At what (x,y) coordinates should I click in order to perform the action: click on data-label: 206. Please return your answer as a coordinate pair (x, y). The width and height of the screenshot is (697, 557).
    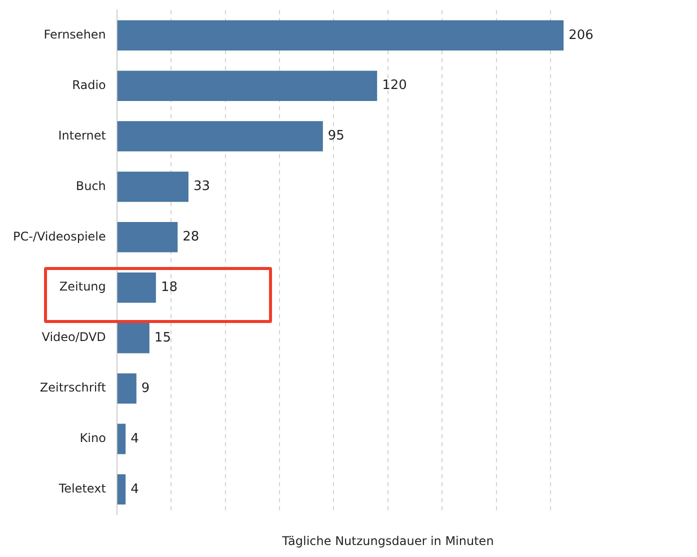
    Looking at the image, I should click on (581, 35).